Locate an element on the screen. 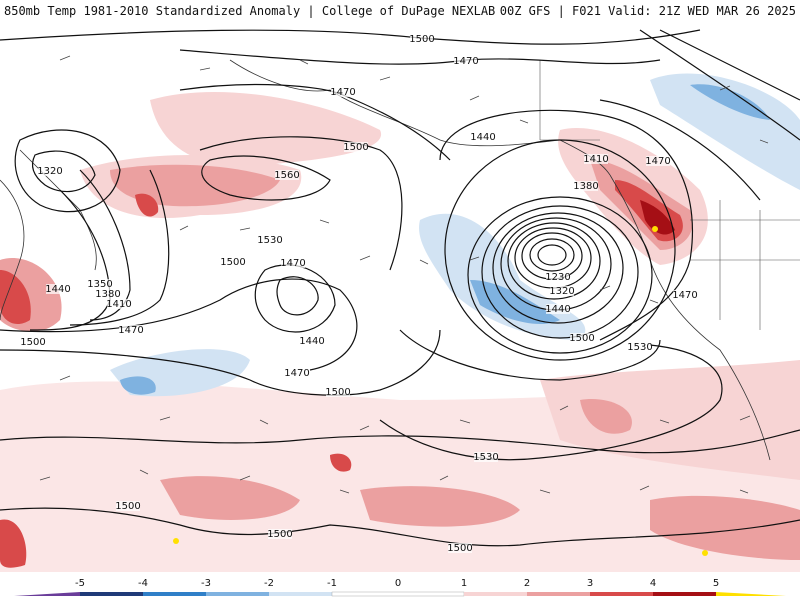  contour-label: 1350 is located at coordinates (99, 284).